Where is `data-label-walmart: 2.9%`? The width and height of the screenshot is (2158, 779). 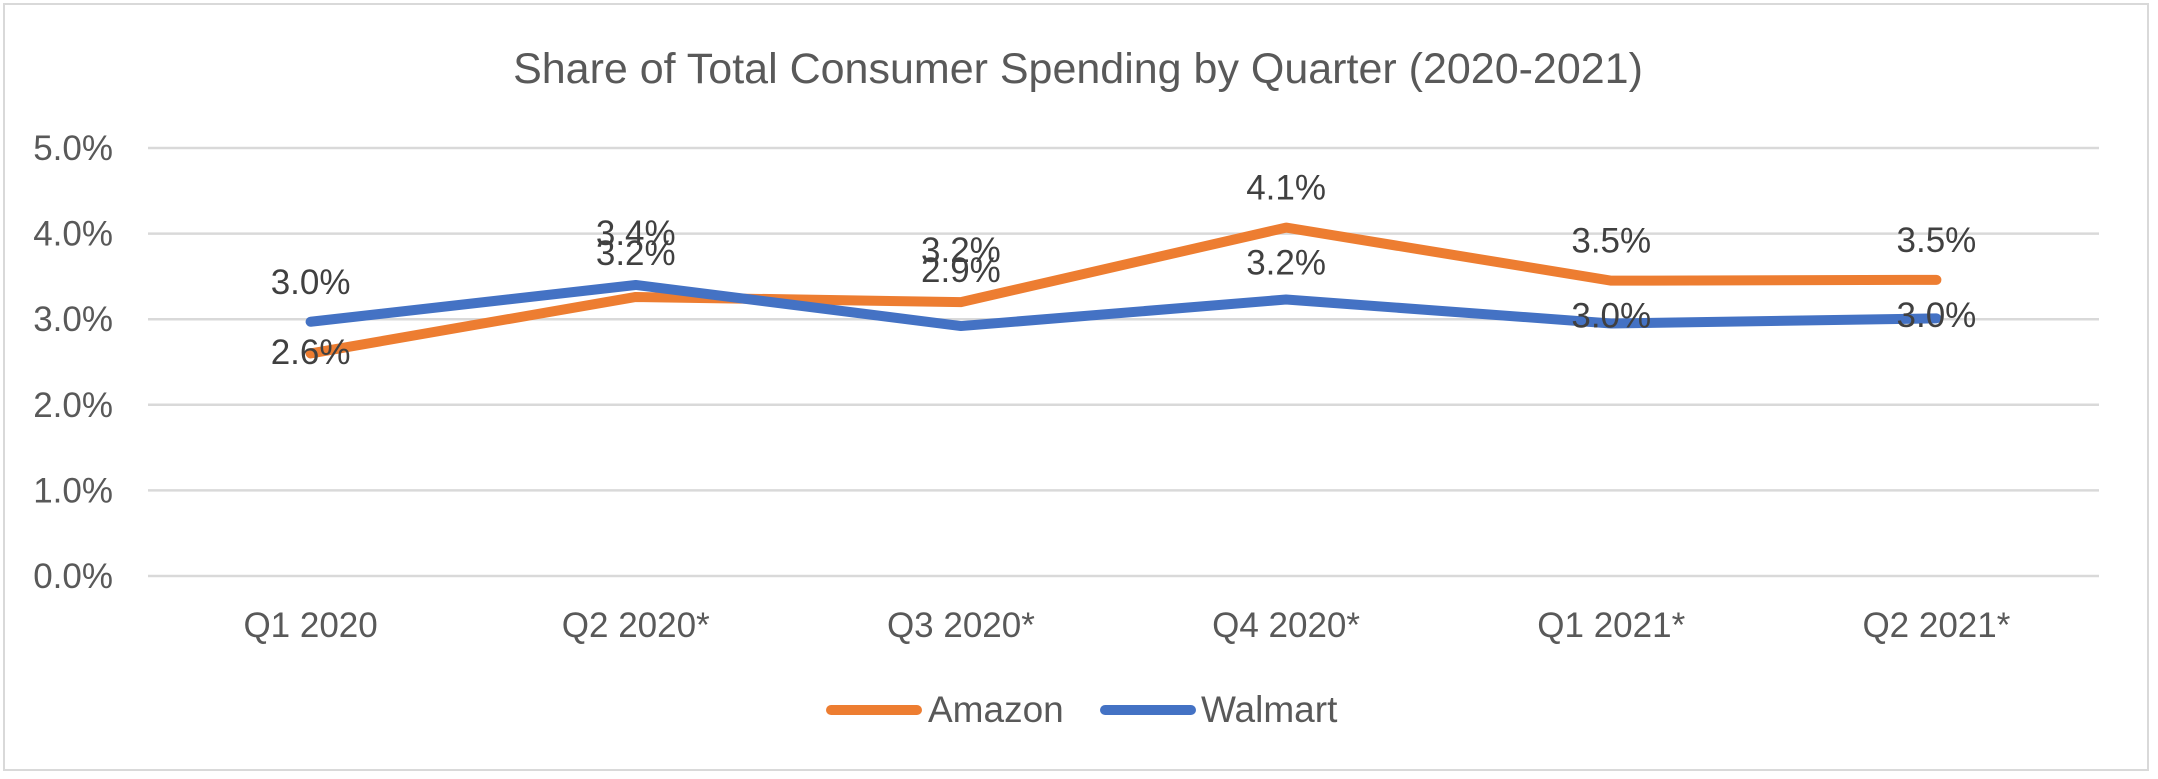 data-label-walmart: 2.9% is located at coordinates (961, 270).